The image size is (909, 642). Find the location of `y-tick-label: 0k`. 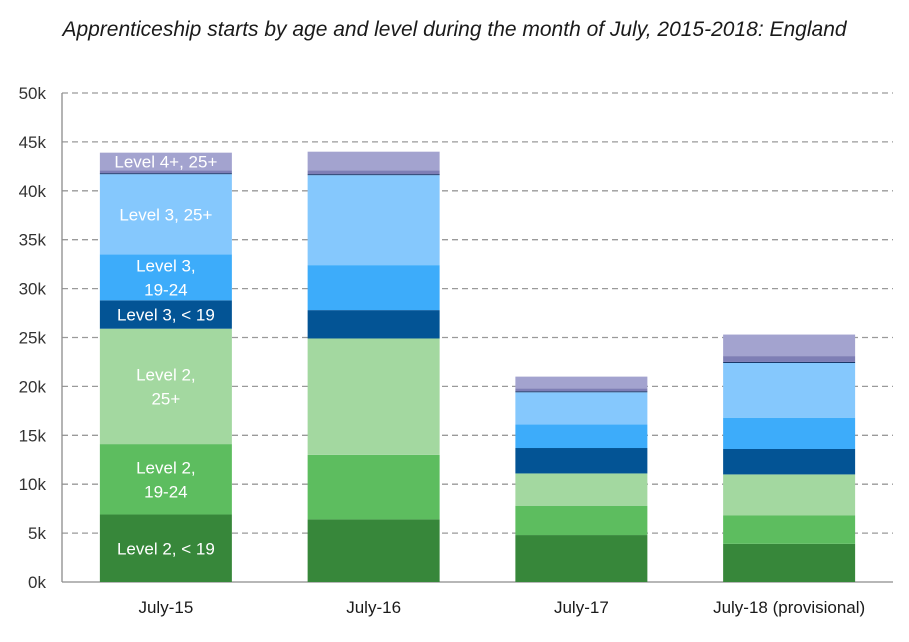

y-tick-label: 0k is located at coordinates (37, 582).